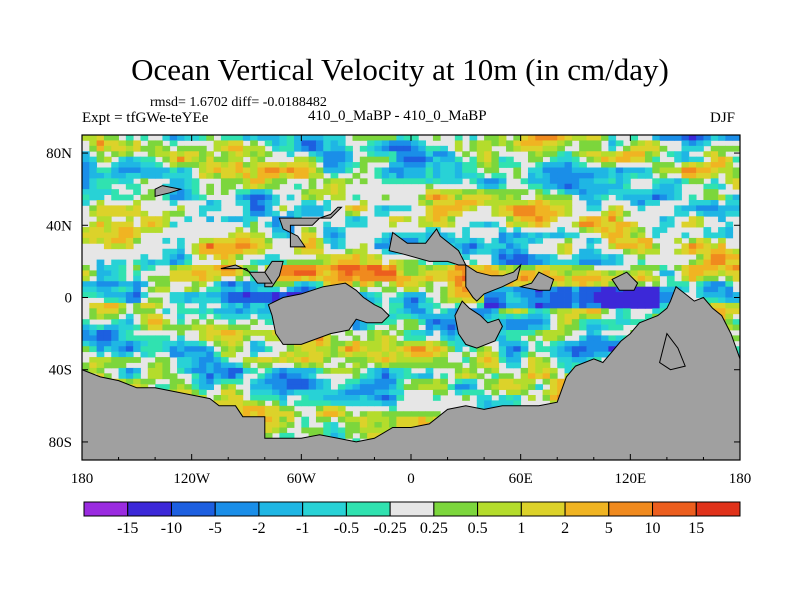 The height and width of the screenshot is (600, 800). What do you see at coordinates (411, 479) in the screenshot?
I see `x-tick-label: 0` at bounding box center [411, 479].